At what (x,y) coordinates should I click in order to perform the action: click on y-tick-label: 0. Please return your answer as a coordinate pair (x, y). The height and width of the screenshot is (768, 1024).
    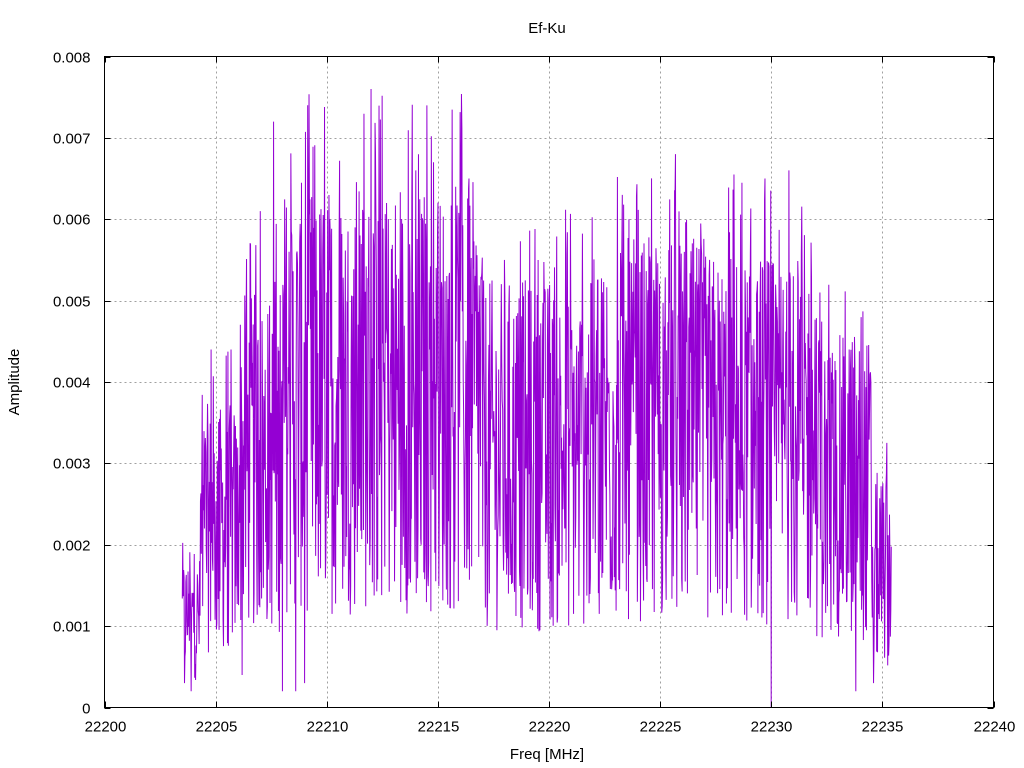
    Looking at the image, I should click on (86, 709).